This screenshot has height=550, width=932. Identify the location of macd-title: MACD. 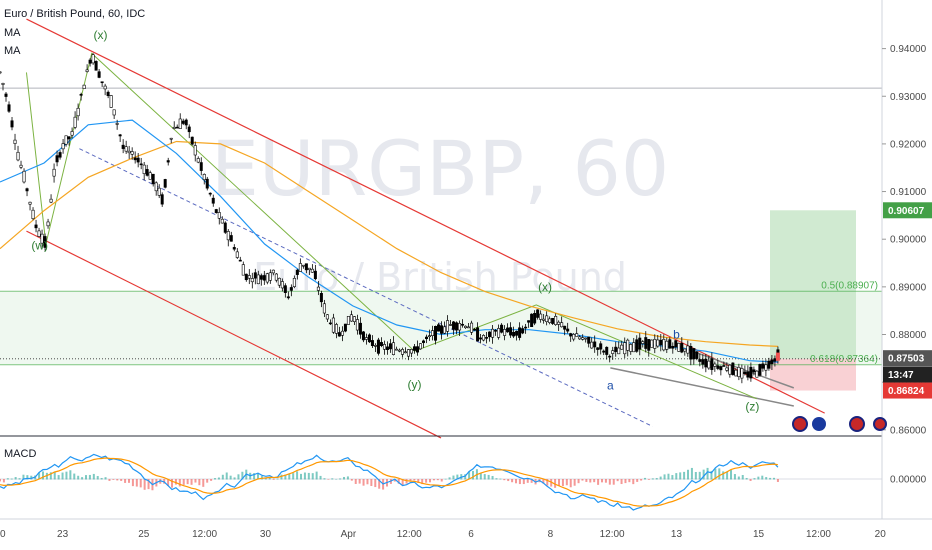
(20, 454).